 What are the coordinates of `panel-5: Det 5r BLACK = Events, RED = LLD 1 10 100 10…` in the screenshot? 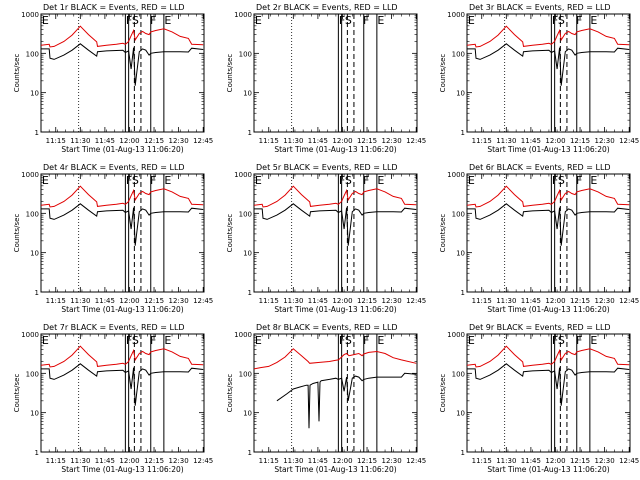 It's located at (326, 238).